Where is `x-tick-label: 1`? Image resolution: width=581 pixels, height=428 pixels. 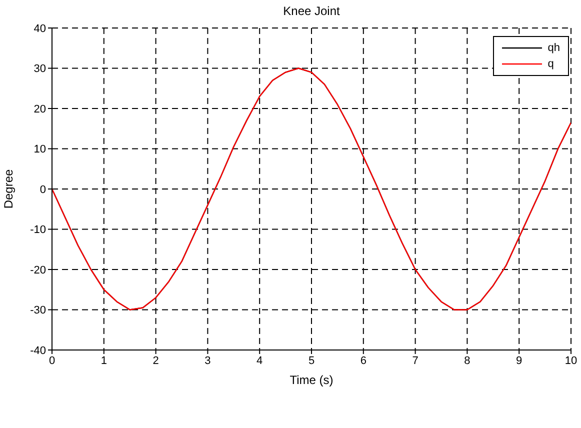
x-tick-label: 1 is located at coordinates (103, 360).